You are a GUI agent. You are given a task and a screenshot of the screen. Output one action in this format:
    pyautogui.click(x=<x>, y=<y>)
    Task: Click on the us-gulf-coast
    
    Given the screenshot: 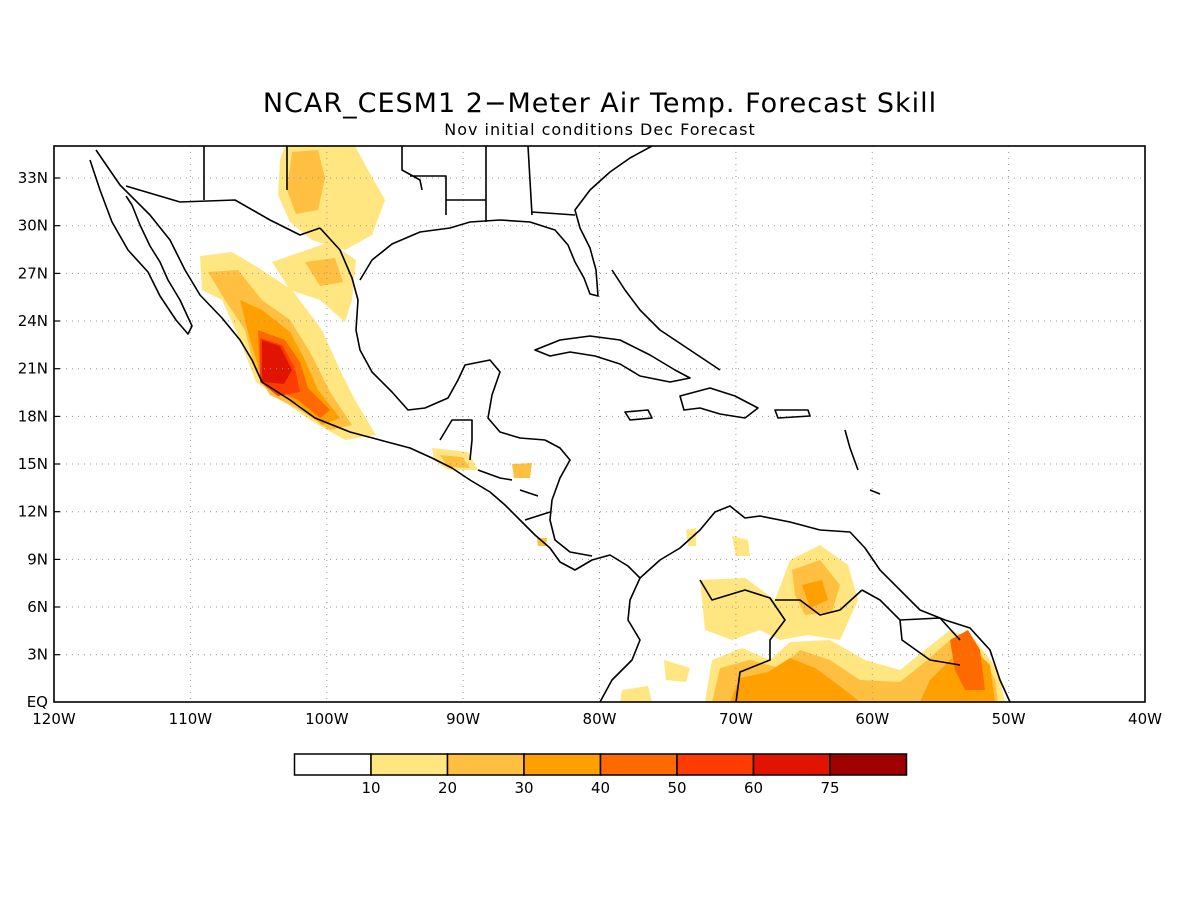 What is the action you would take?
    pyautogui.click(x=506, y=221)
    